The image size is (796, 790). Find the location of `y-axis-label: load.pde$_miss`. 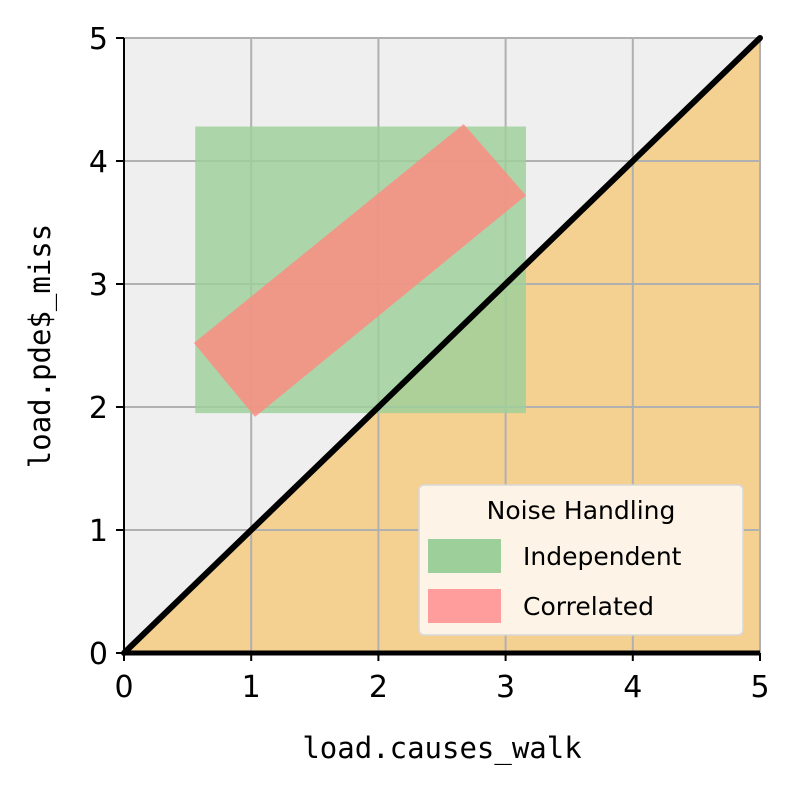

y-axis-label: load.pde$_miss is located at coordinates (40, 346).